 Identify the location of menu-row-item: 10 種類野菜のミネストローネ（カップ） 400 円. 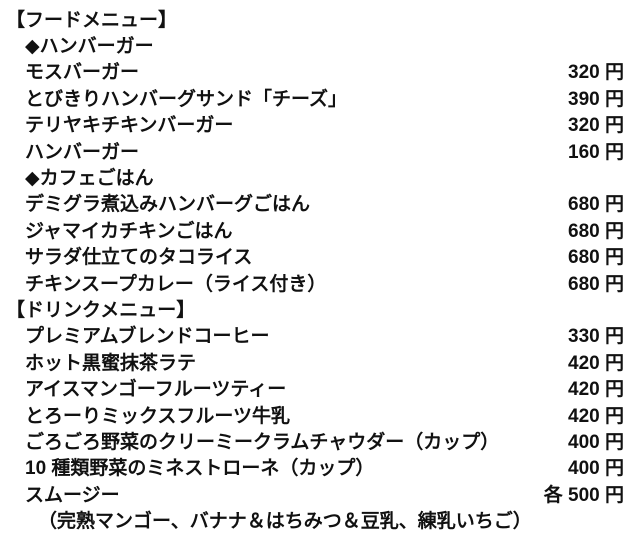
(320, 467).